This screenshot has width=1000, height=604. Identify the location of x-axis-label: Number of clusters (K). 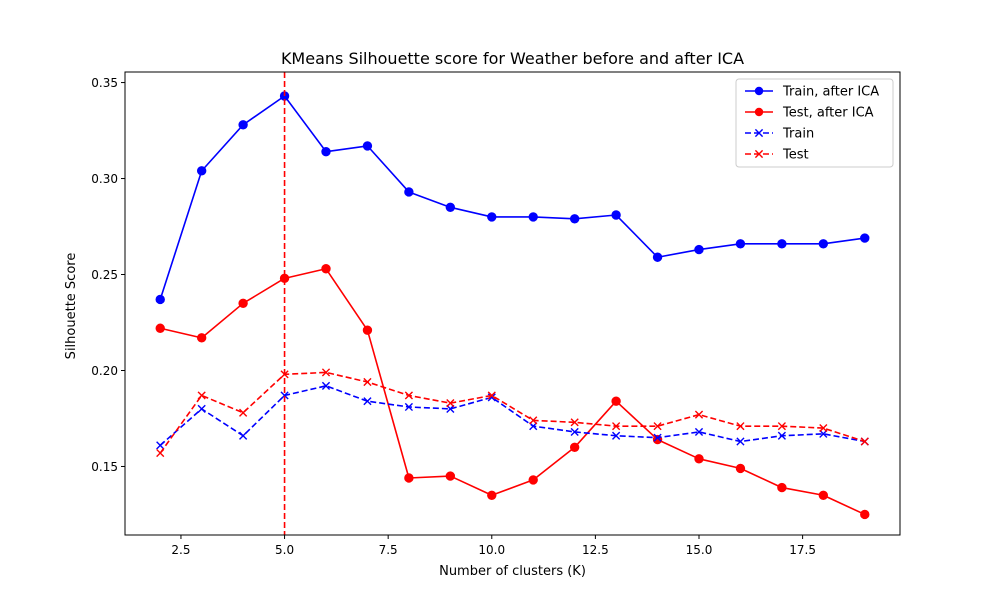
(512, 571).